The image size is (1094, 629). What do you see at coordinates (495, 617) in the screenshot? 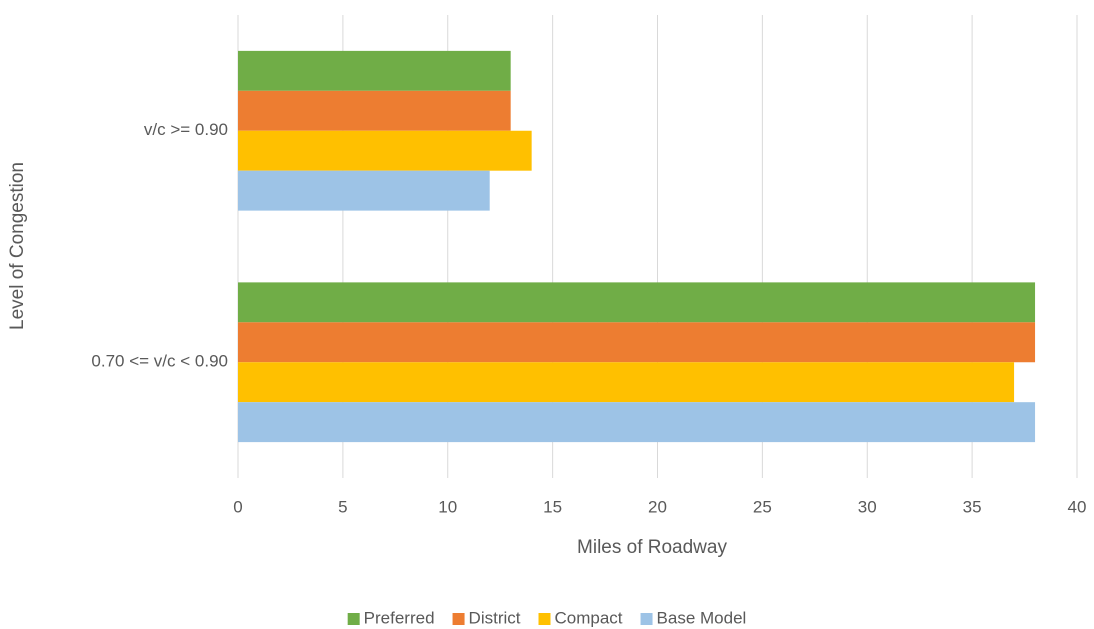
I see `legend-label: District` at bounding box center [495, 617].